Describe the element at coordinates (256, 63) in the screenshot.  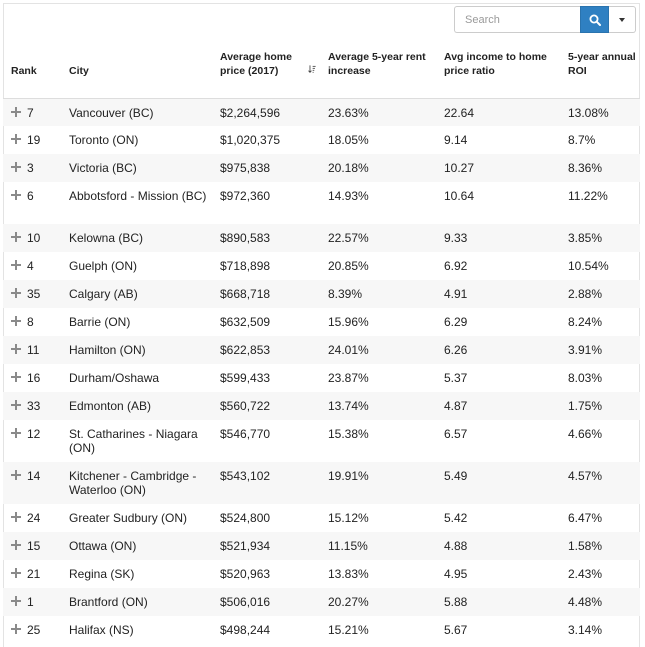
I see `column-header-price-label: Average home price (2017)` at that location.